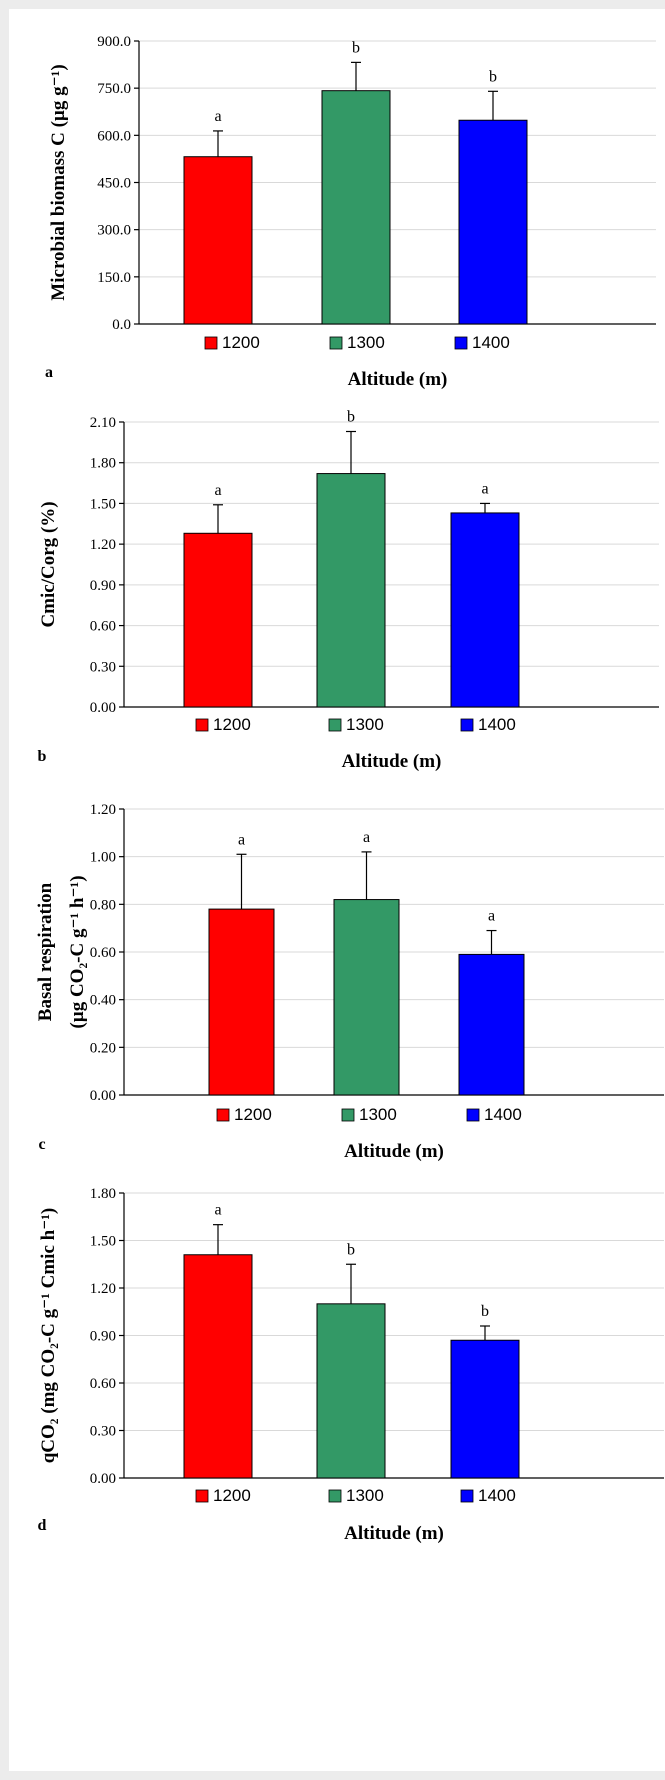 The width and height of the screenshot is (665, 1780). I want to click on y-tick-label: 600.0, so click(114, 136).